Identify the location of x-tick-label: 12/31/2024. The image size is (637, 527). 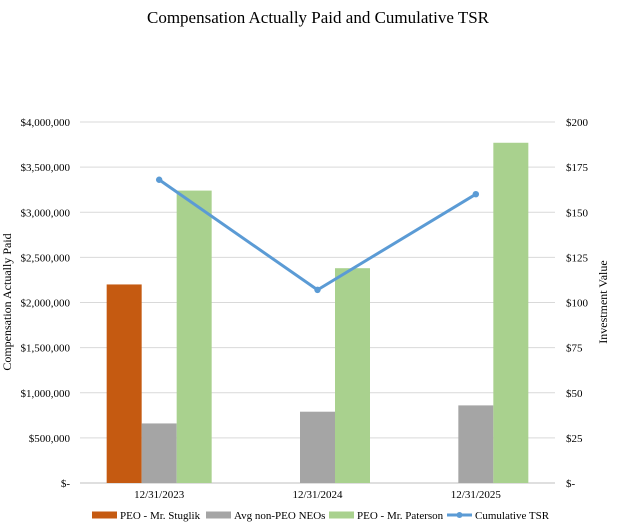
(317, 495).